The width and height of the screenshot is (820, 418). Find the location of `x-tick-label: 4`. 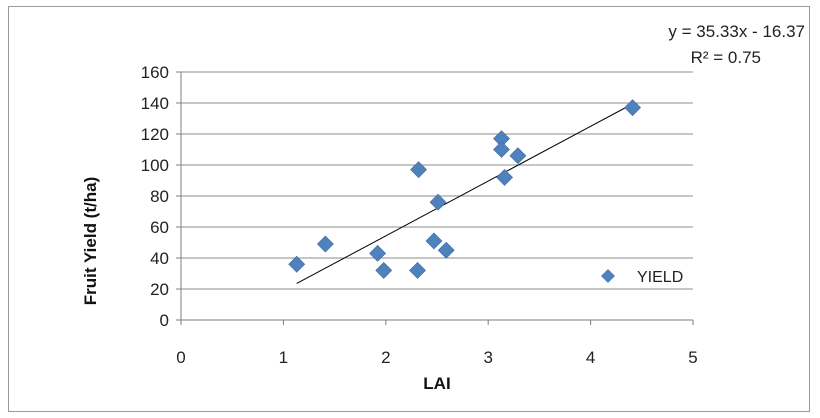

x-tick-label: 4 is located at coordinates (590, 357).